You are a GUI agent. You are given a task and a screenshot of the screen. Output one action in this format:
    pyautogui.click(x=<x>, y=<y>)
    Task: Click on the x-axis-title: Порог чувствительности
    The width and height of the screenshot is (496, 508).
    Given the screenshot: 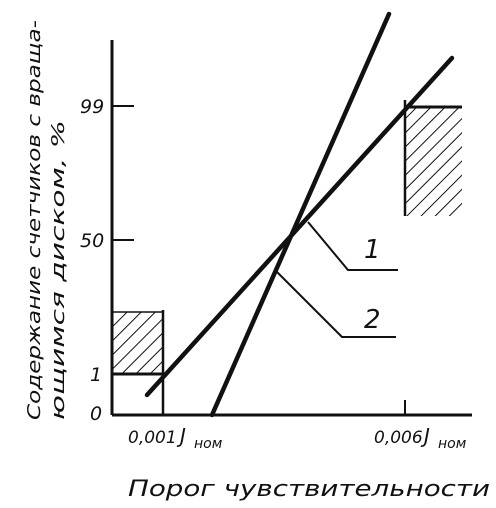 What is the action you would take?
    pyautogui.click(x=309, y=489)
    